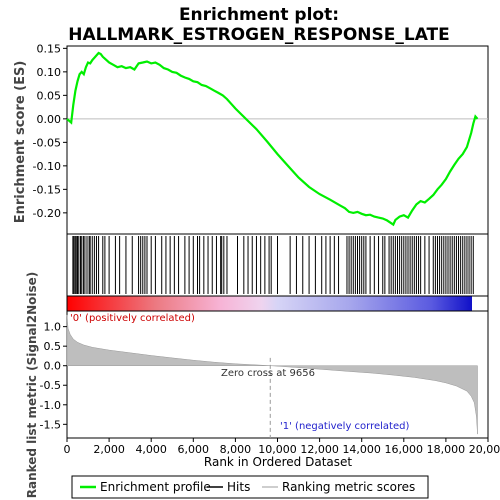 Image resolution: width=500 pixels, height=500 pixels. Describe the element at coordinates (155, 487) in the screenshot. I see `legend-enrichment-label: Enrichment profile` at that location.